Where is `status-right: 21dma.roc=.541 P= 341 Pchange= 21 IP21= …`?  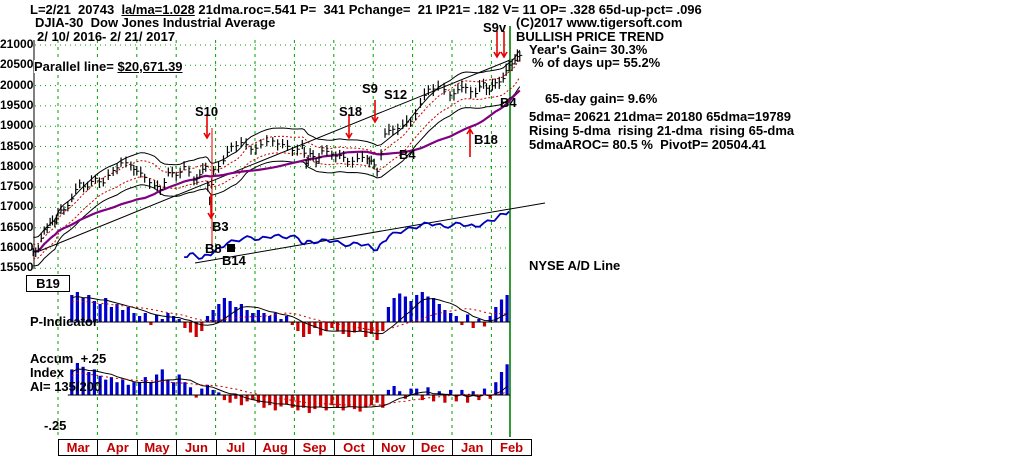
status-right: 21dma.roc=.541 P= 341 Pchange= 21 IP21= … is located at coordinates (448, 9).